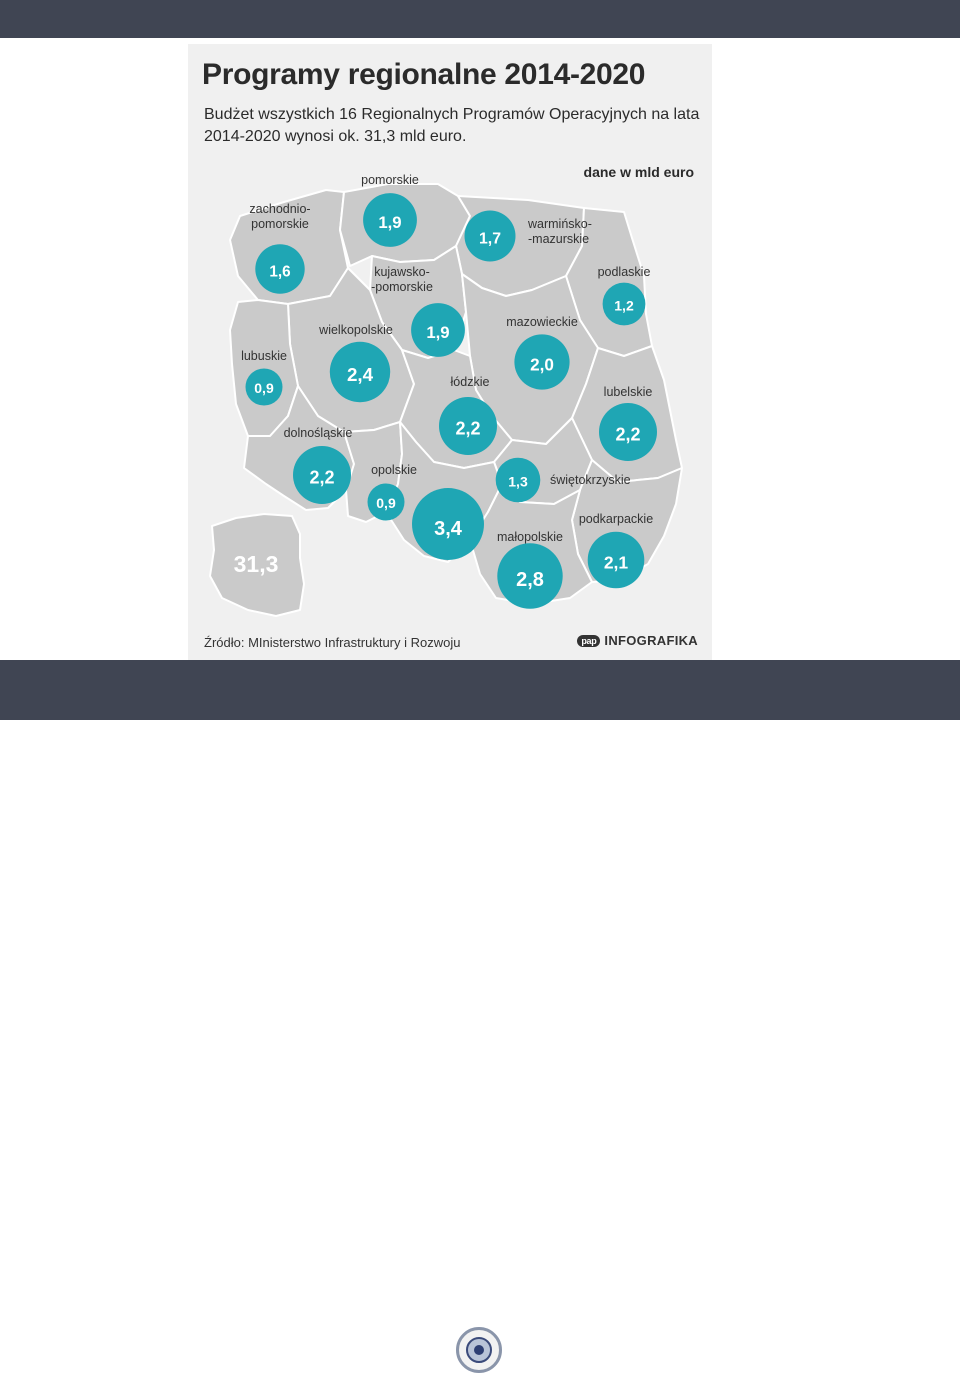  Describe the element at coordinates (470, 382) in the screenshot. I see `region-label-lodzkie: łódzkie` at that location.